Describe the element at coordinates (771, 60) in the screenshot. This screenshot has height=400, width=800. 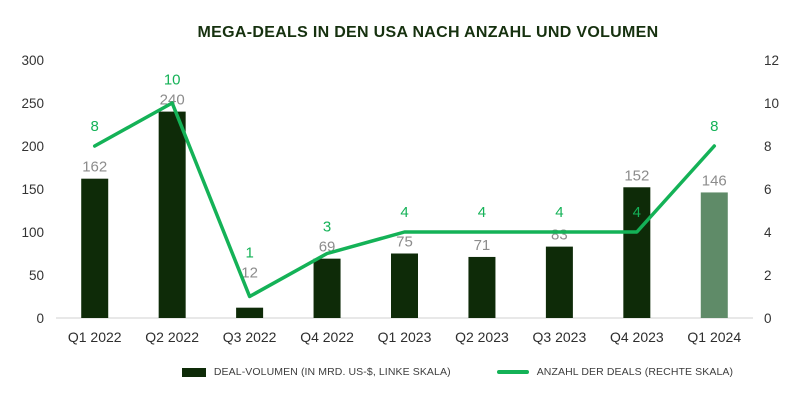
I see `right-axis-tick: 12` at that location.